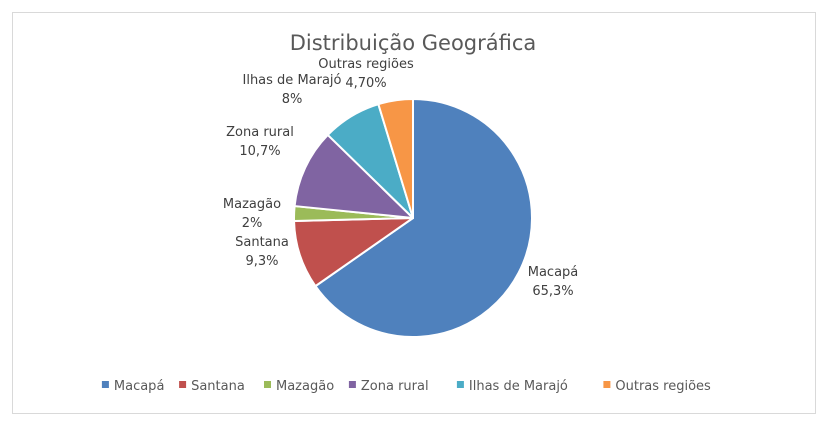 Image resolution: width=830 pixels, height=431 pixels. Describe the element at coordinates (139, 386) in the screenshot. I see `legend-label-macapa: Macapá` at that location.